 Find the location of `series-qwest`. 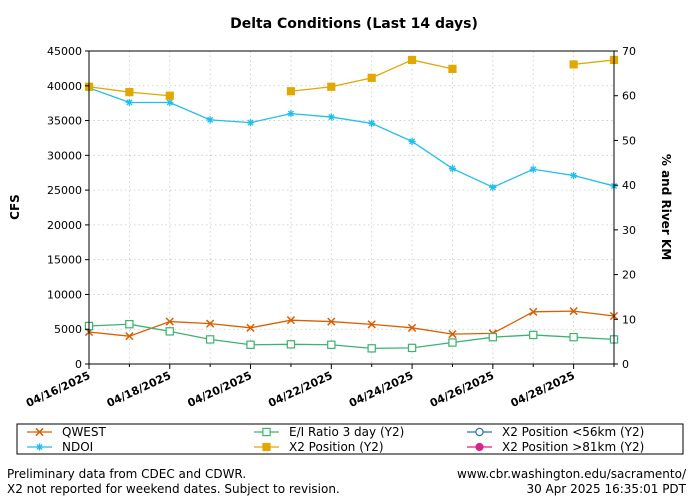

series-qwest is located at coordinates (351, 324).